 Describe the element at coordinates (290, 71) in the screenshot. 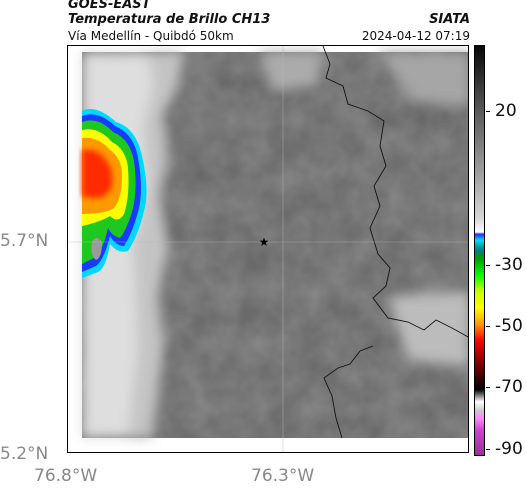

I see `bright-cloud-north` at that location.